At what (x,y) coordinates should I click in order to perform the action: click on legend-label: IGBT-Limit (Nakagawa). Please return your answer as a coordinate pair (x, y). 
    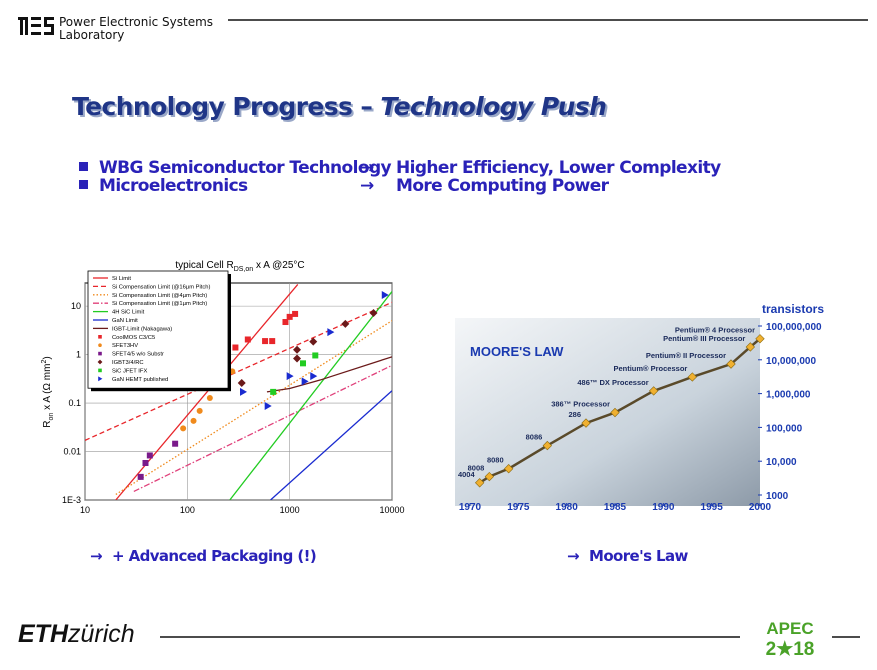
    Looking at the image, I should click on (142, 329).